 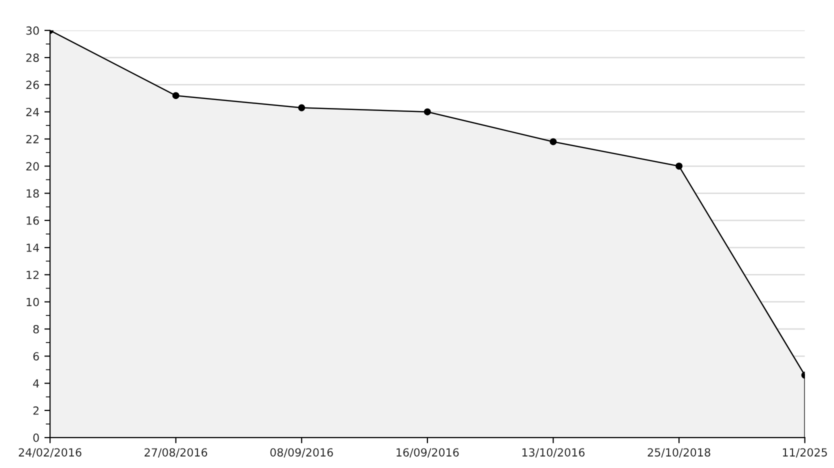 What do you see at coordinates (32, 248) in the screenshot?
I see `y-tick-label: 14` at bounding box center [32, 248].